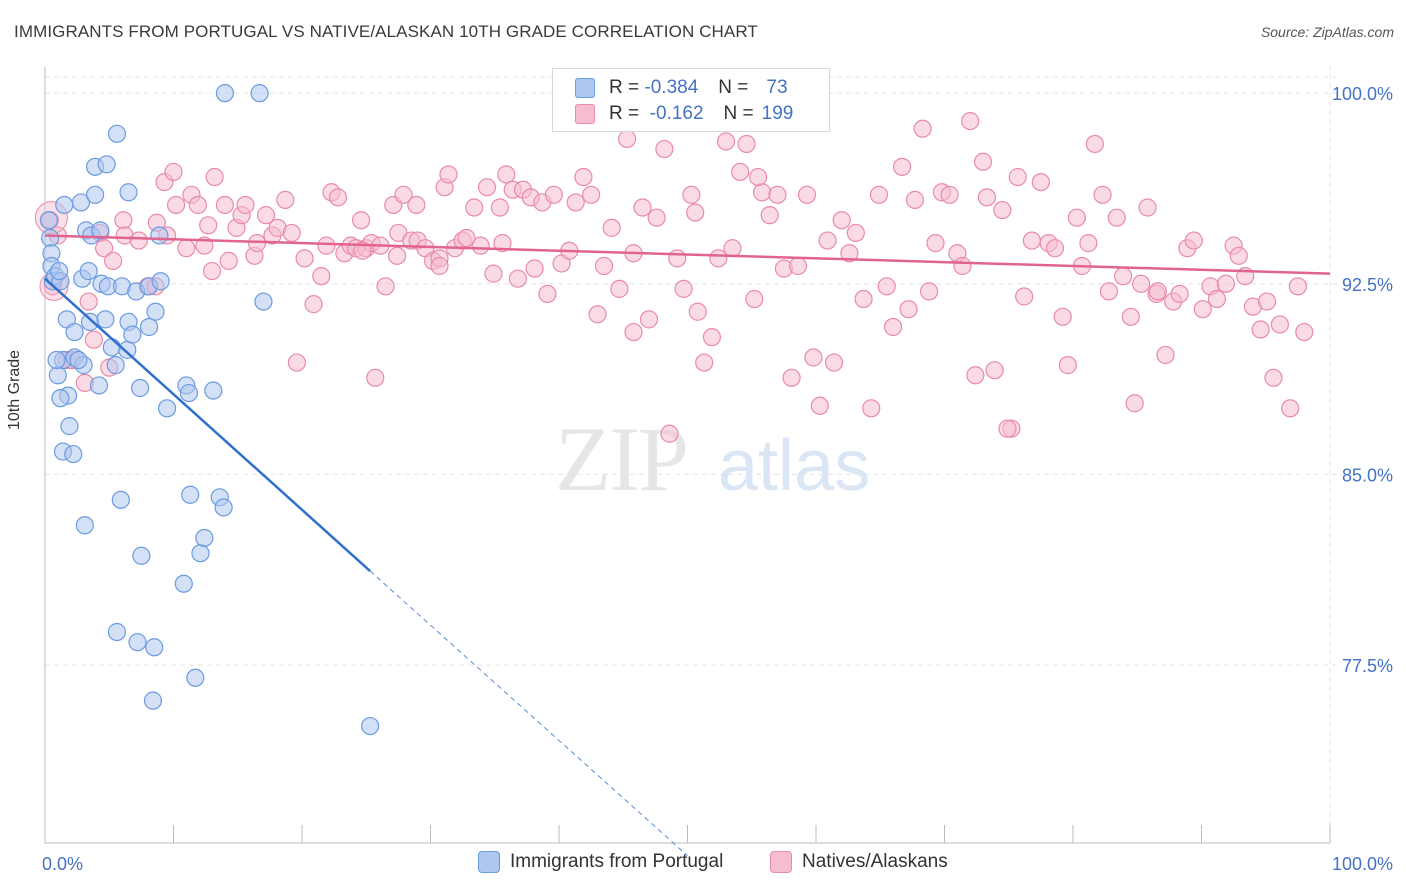  Describe the element at coordinates (600, 862) in the screenshot. I see `legend-item-portugal: Immigrants from Portugal` at that location.